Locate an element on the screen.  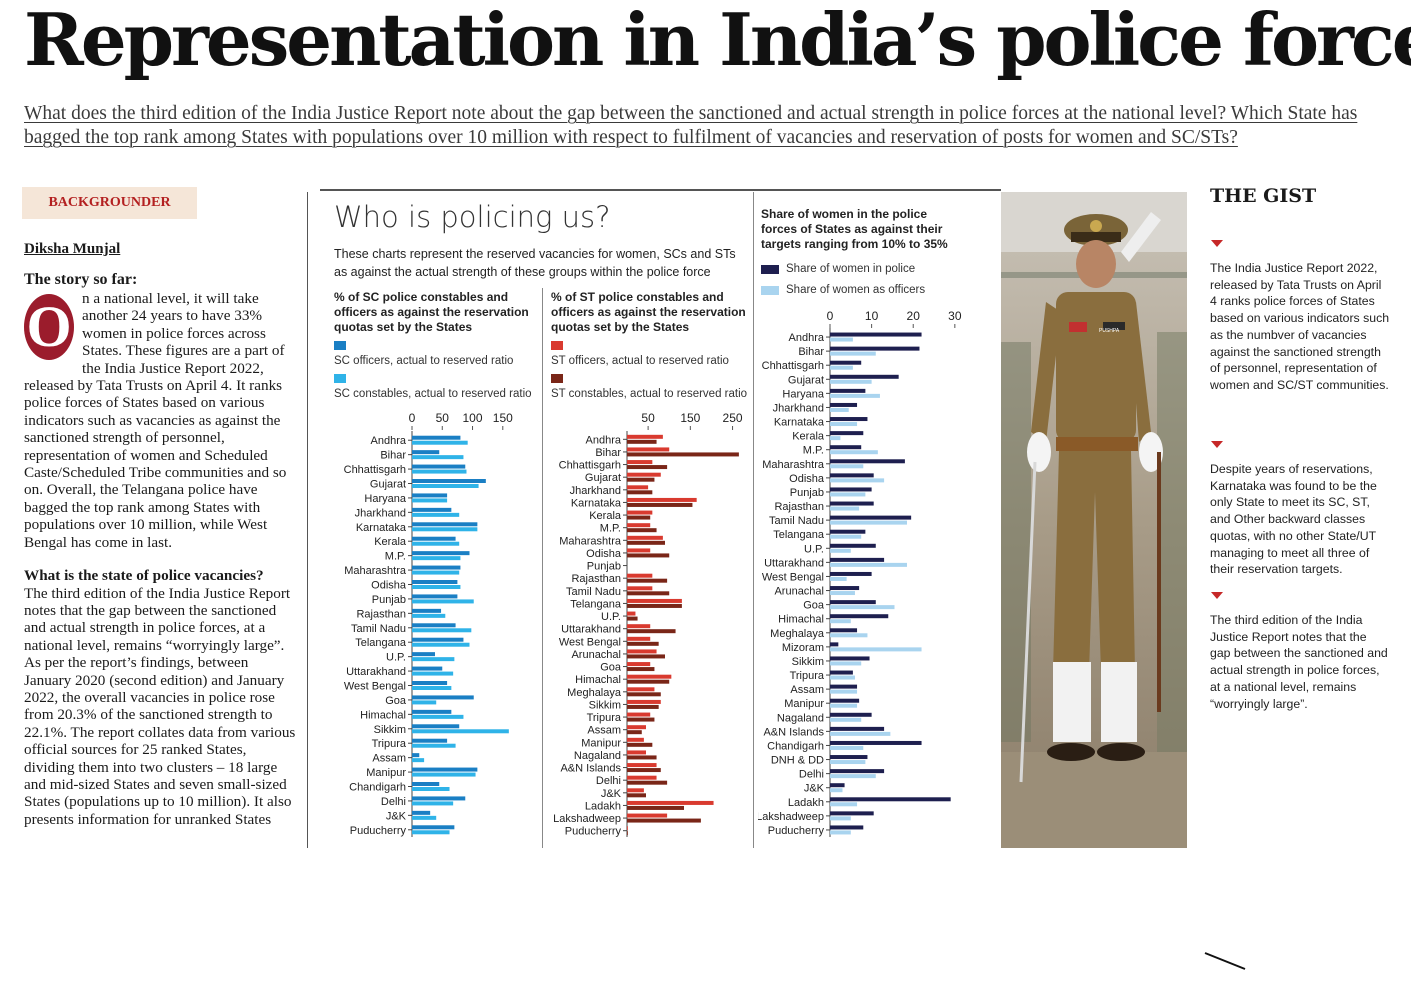
chart-sc-label-25: Delhi is located at coordinates (393, 802).